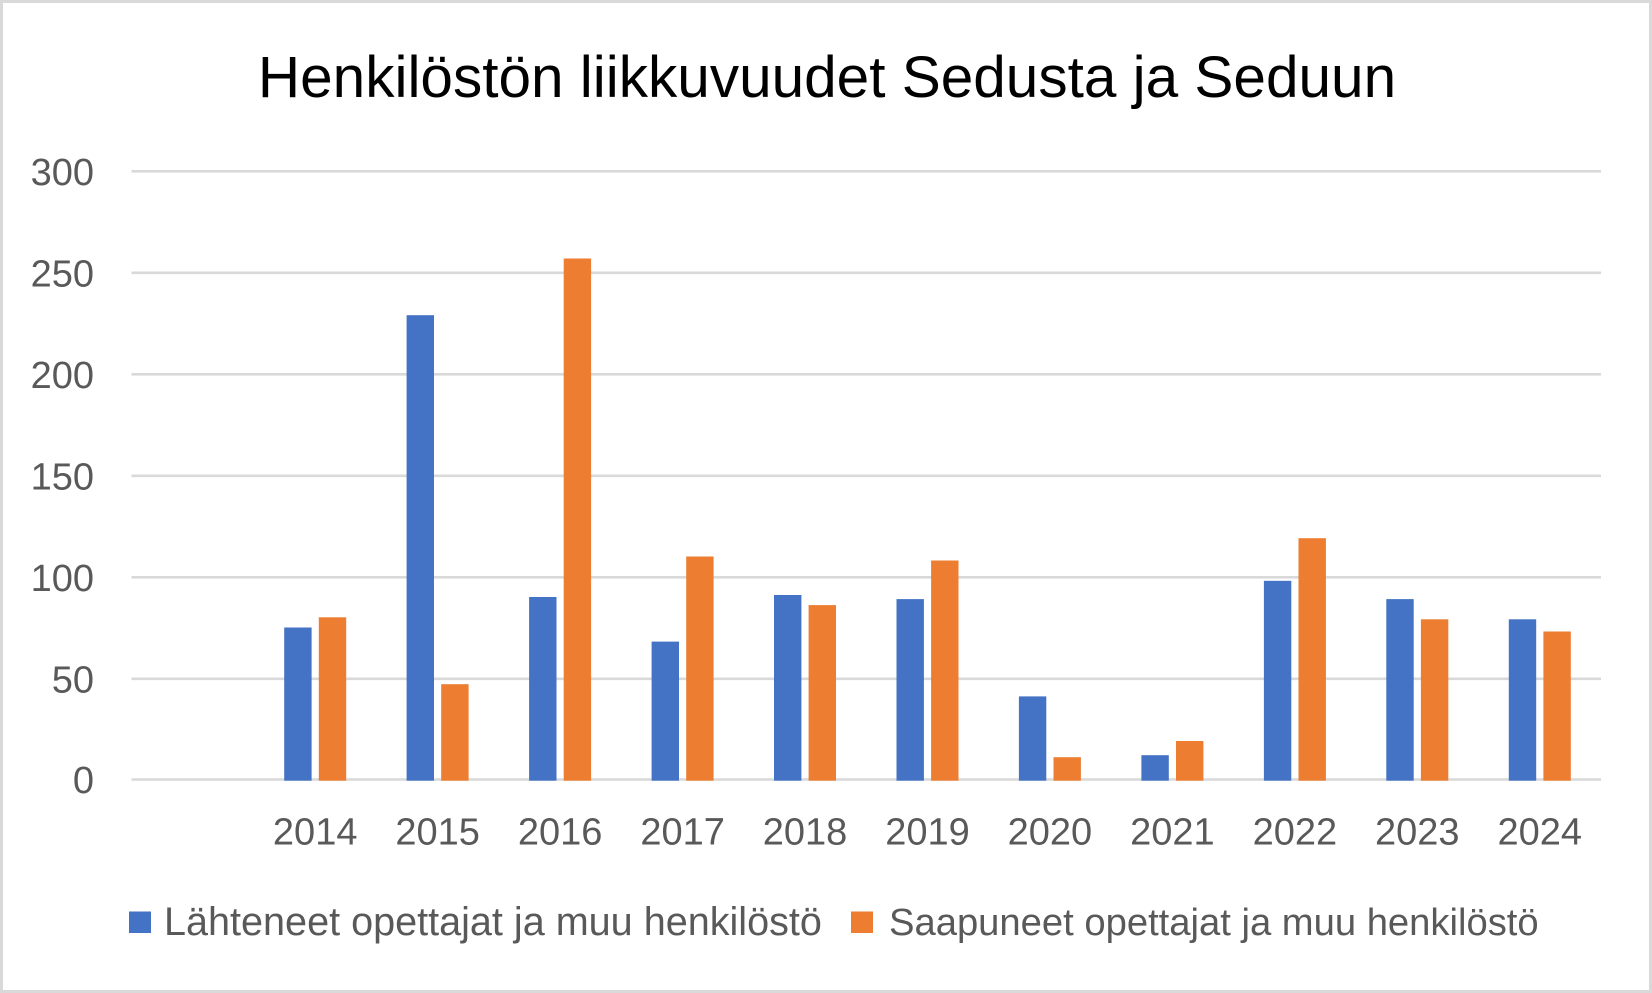  Describe the element at coordinates (1214, 922) in the screenshot. I see `svg-text:Saapuneet opettajat ja muu hen: Saapuneet opettajat ja muu henkilöstö` at that location.